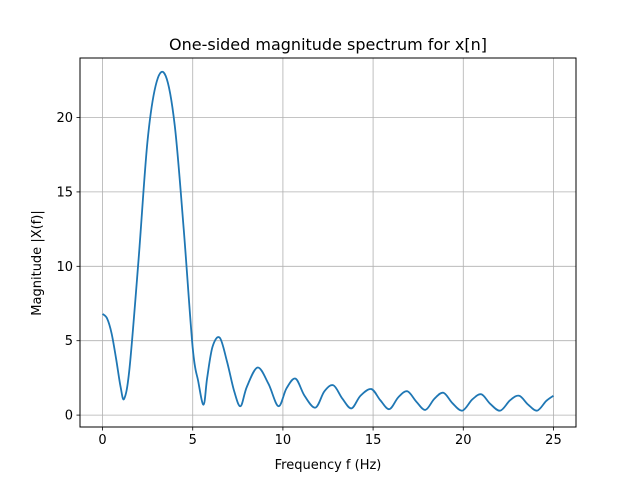 The height and width of the screenshot is (480, 640). Describe the element at coordinates (328, 465) in the screenshot. I see `x-axis-label: Frequency f (Hz)` at that location.